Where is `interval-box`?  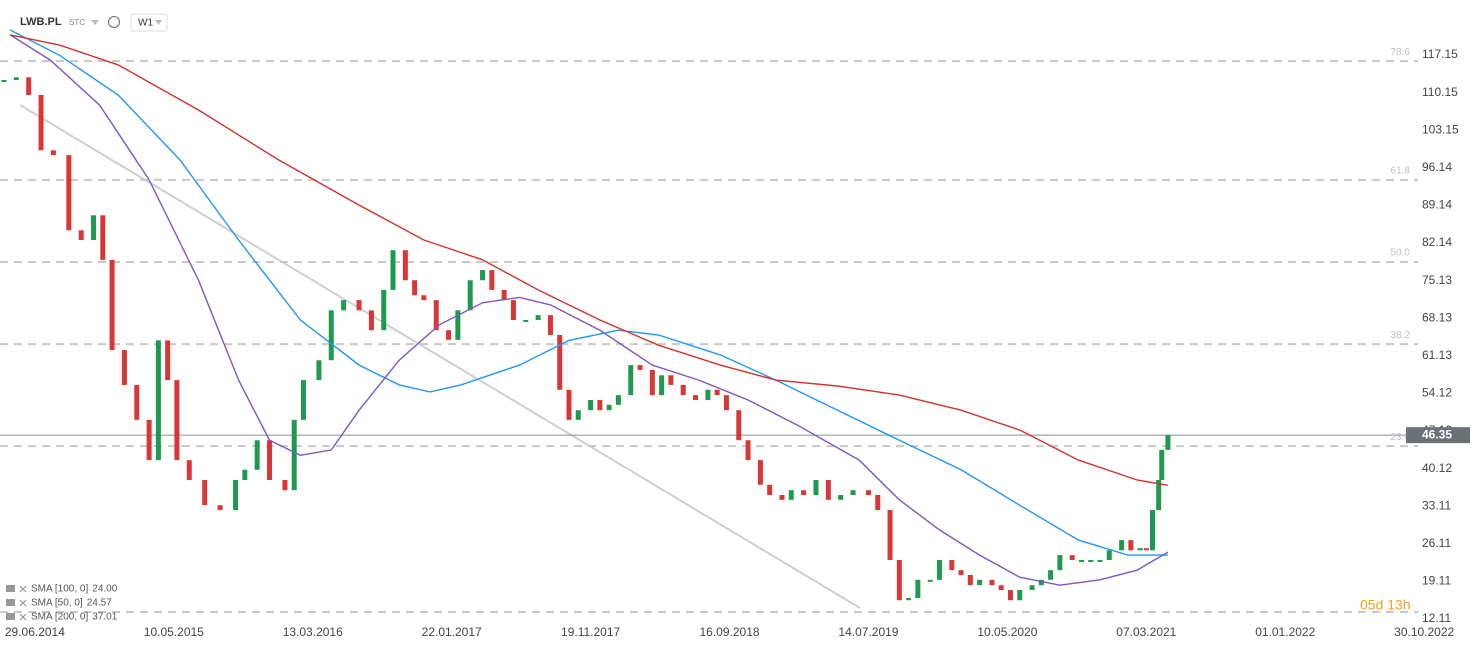
interval-box is located at coordinates (149, 22).